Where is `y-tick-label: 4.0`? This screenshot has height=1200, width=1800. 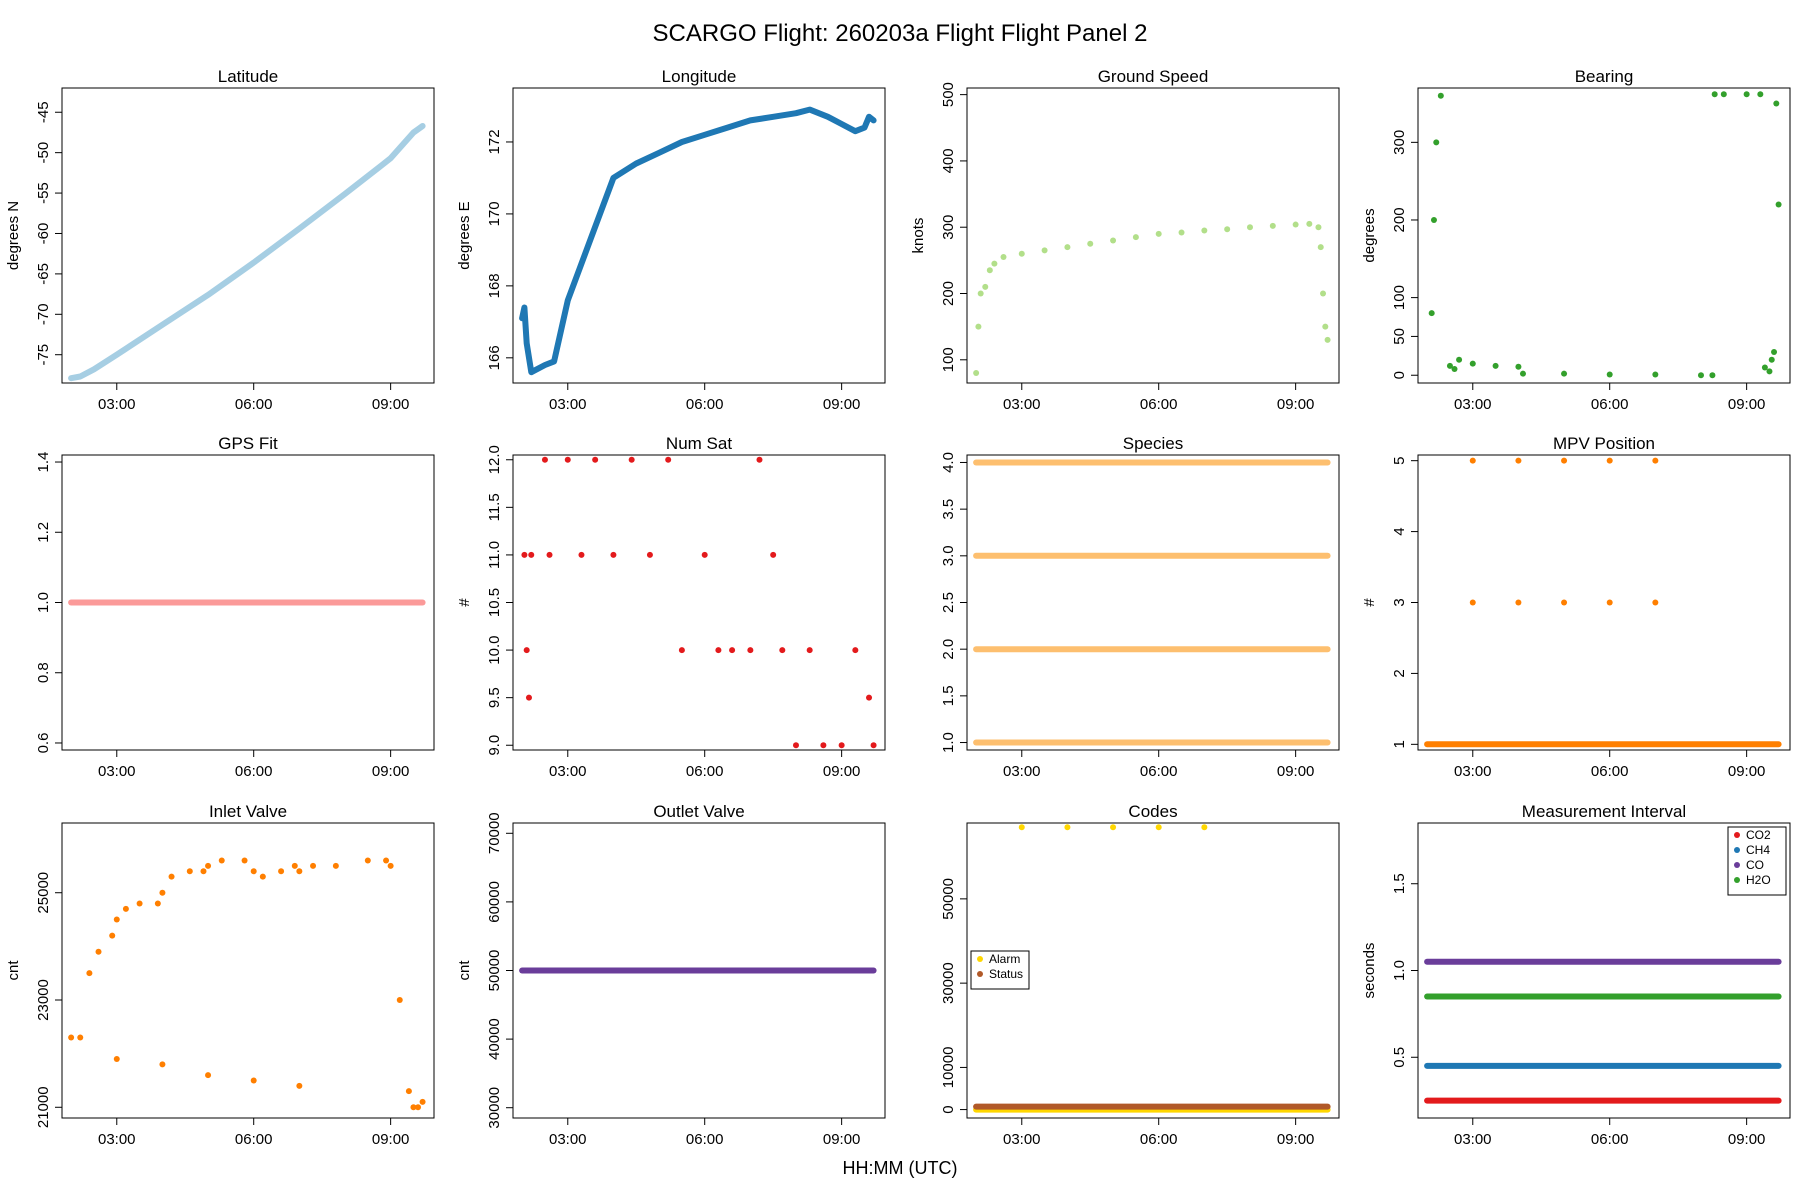
y-tick-label: 4.0 is located at coordinates (948, 462).